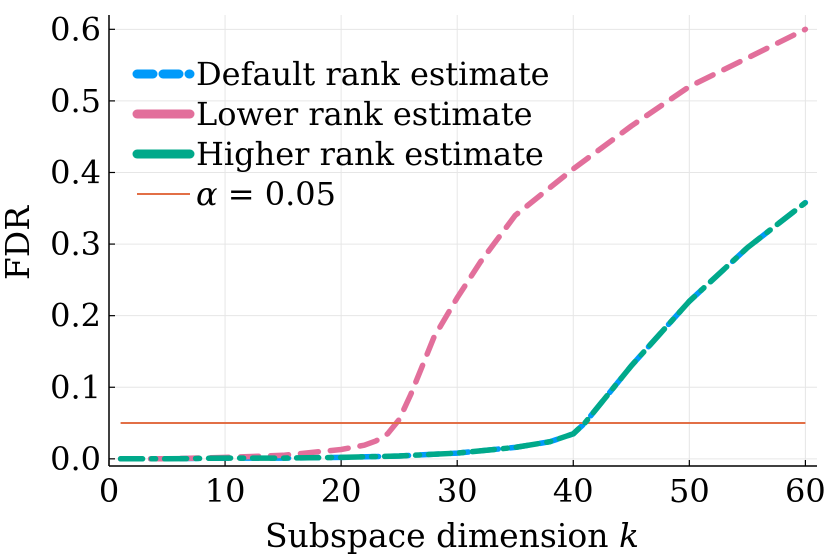  I want to click on legend-label-2: Higher rank estimate, so click(370, 154).